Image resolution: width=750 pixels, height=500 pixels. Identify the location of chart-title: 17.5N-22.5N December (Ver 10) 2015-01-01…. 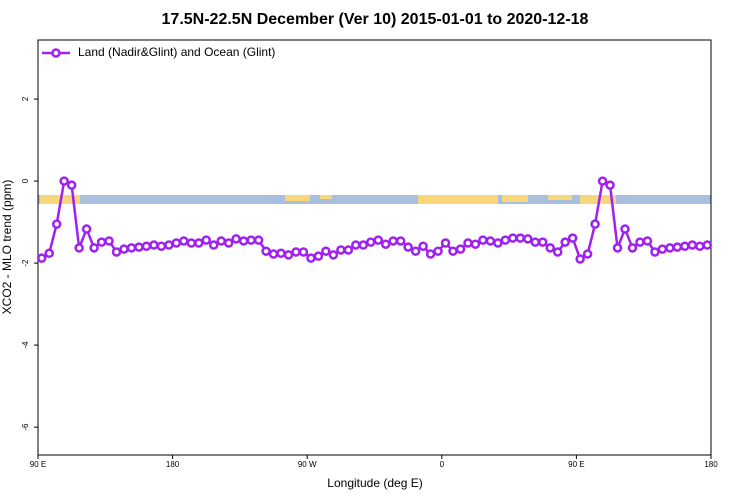
(375, 19).